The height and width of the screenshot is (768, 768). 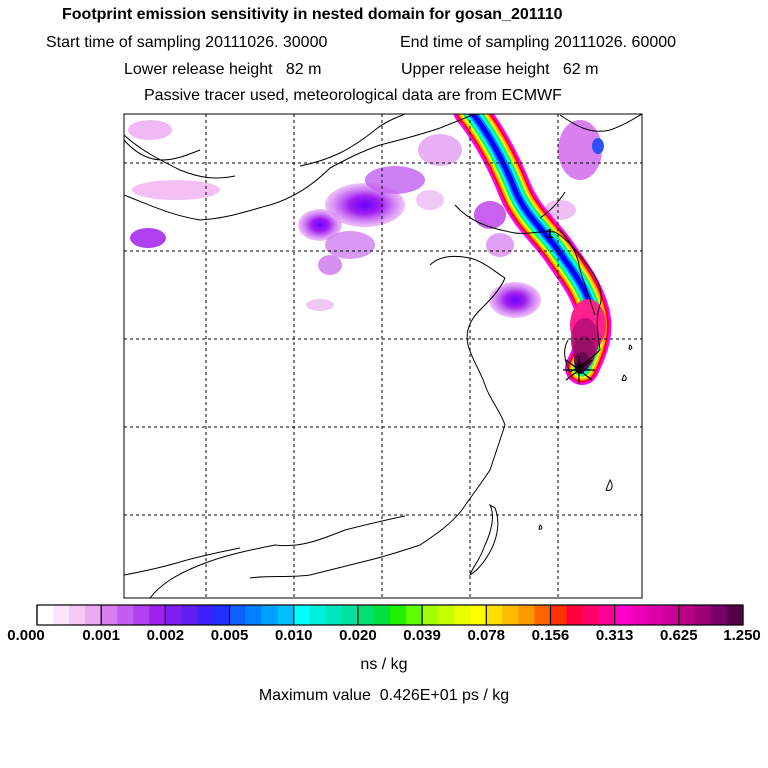 What do you see at coordinates (538, 42) in the screenshot?
I see `sampling-end: End time of sampling 20111026. 60000` at bounding box center [538, 42].